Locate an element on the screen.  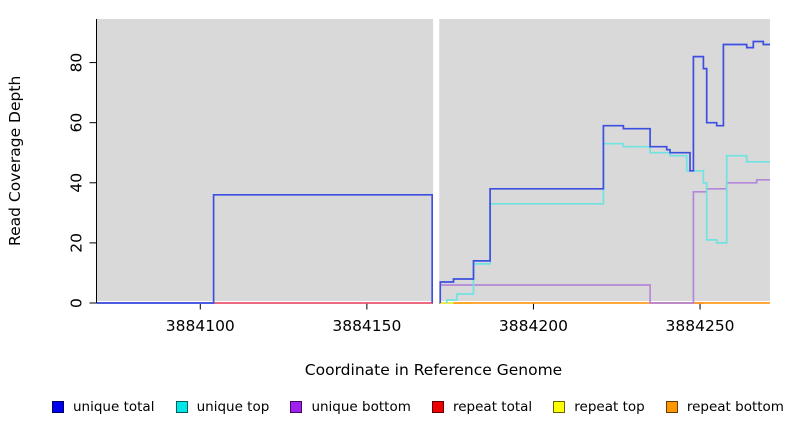
x-tick-label: 3884150 is located at coordinates (366, 326).